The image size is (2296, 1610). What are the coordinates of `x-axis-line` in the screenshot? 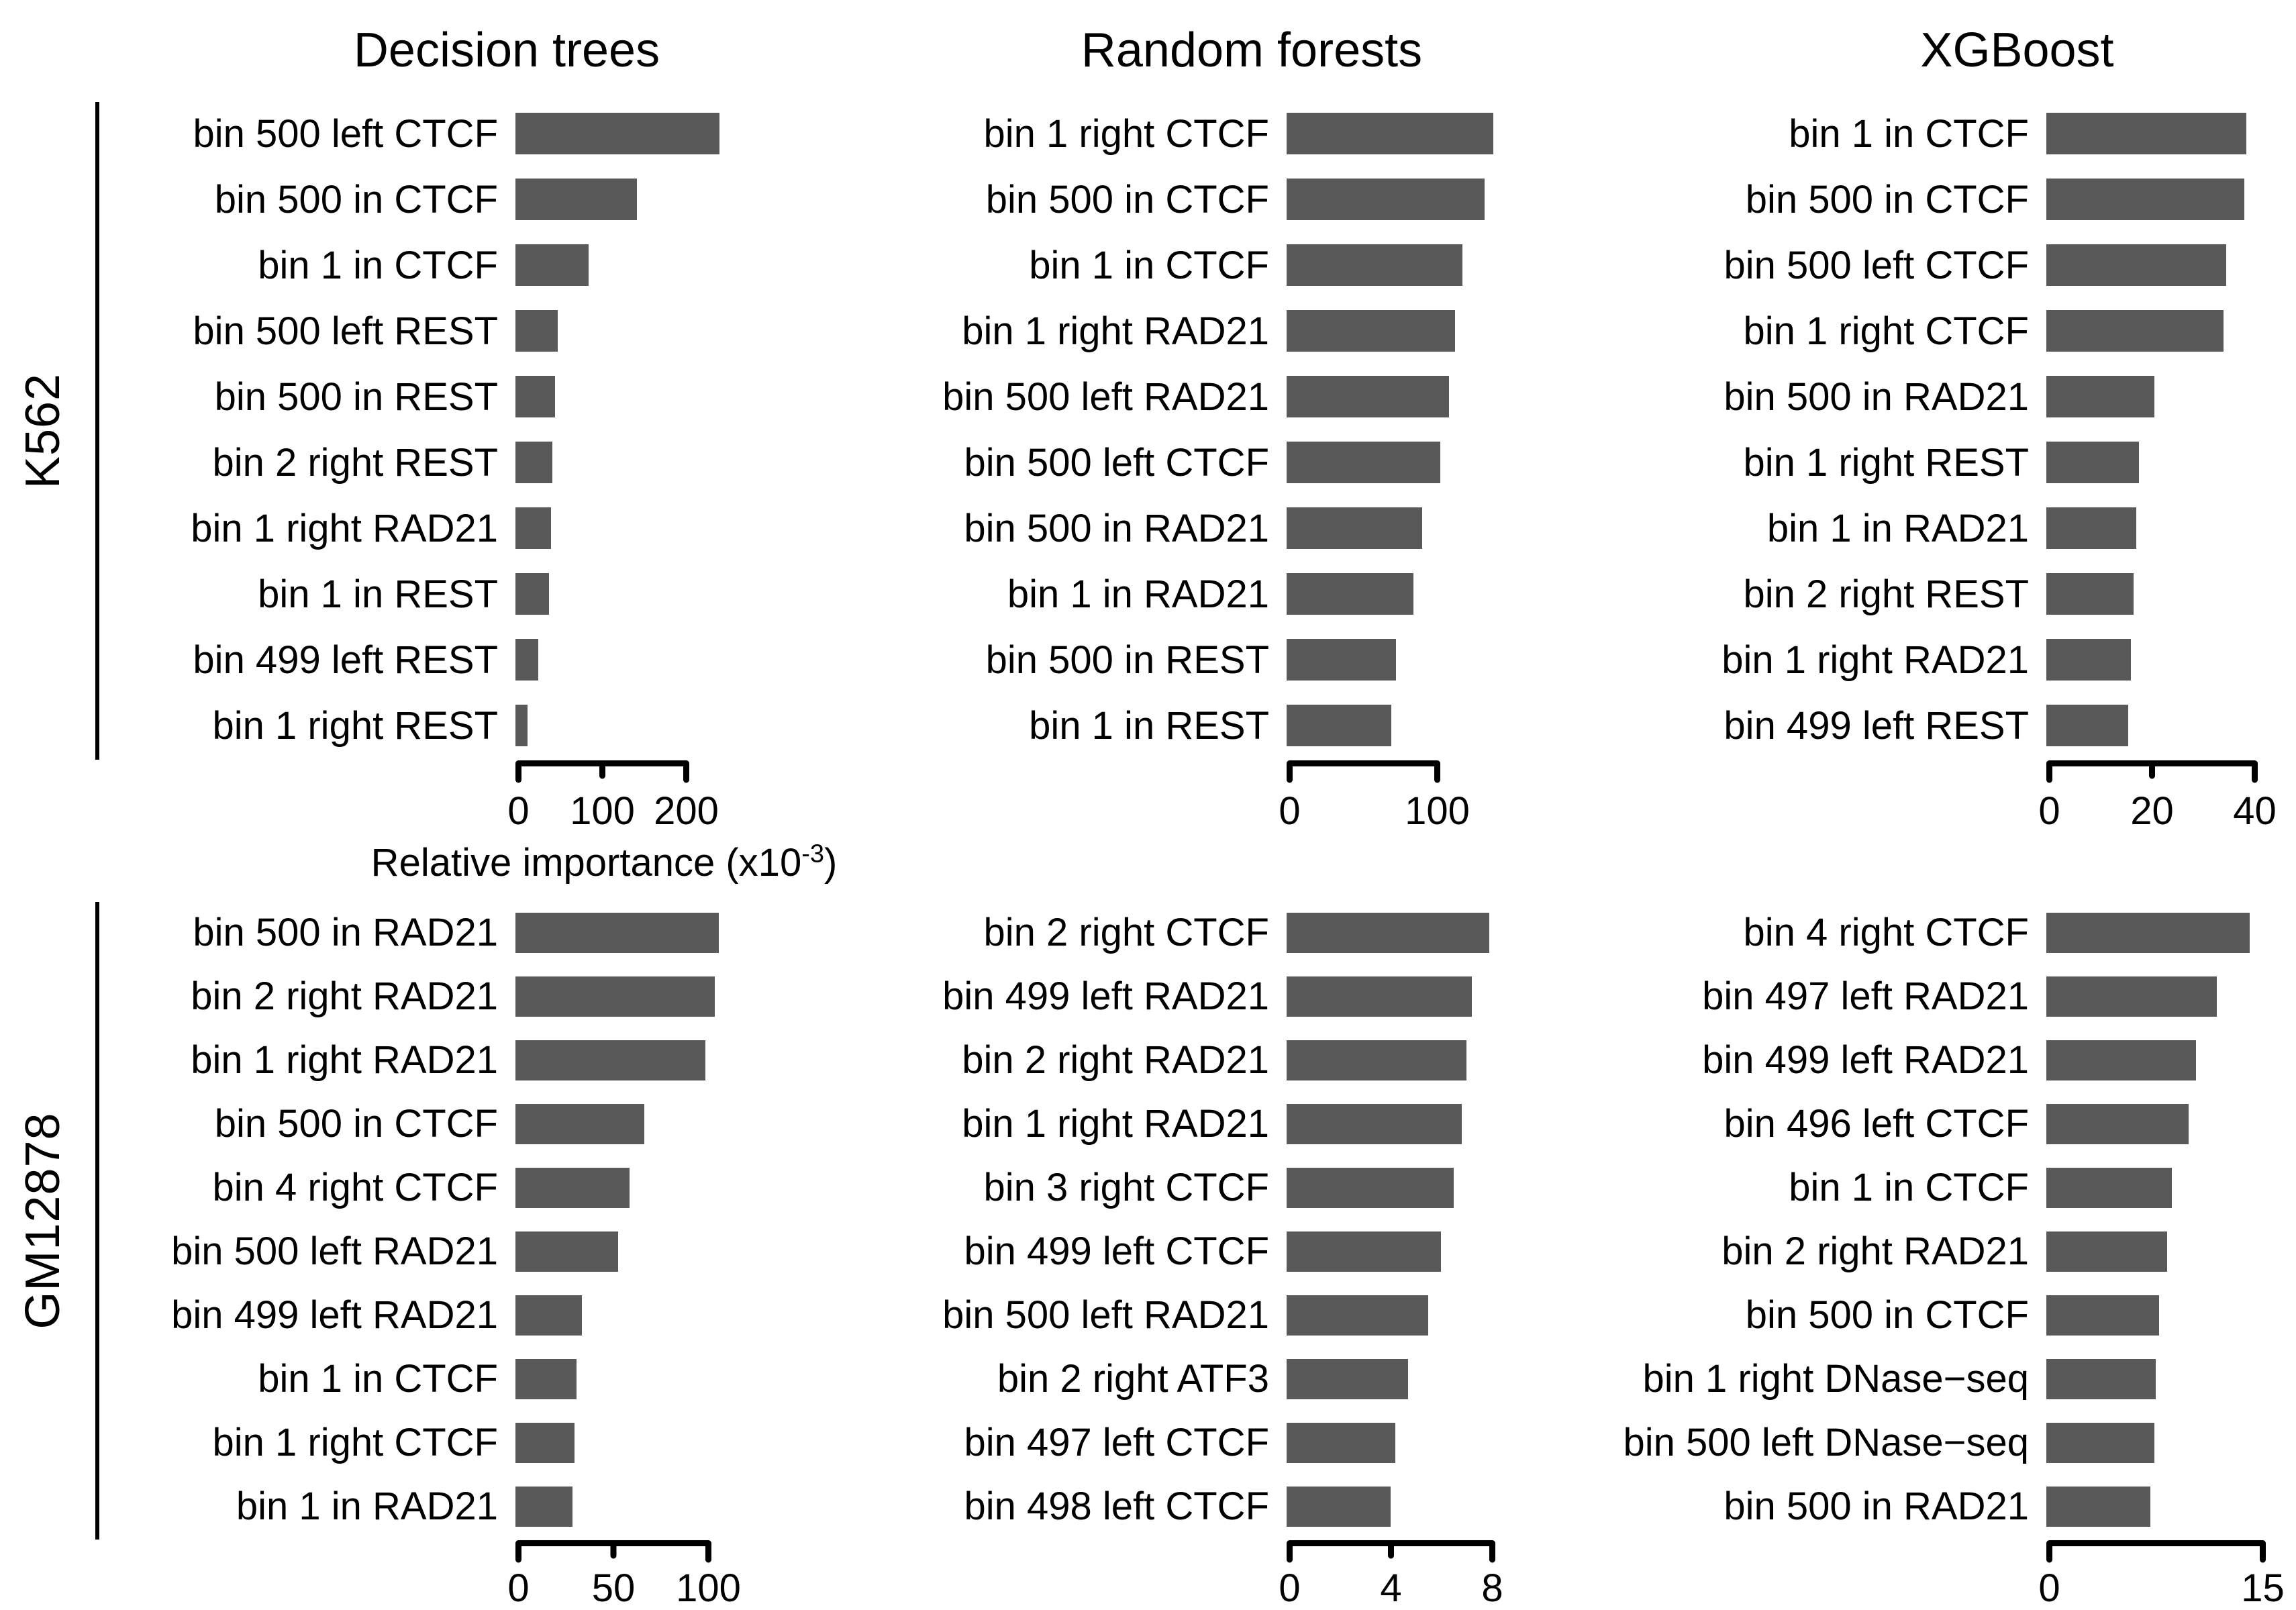 It's located at (1391, 1551).